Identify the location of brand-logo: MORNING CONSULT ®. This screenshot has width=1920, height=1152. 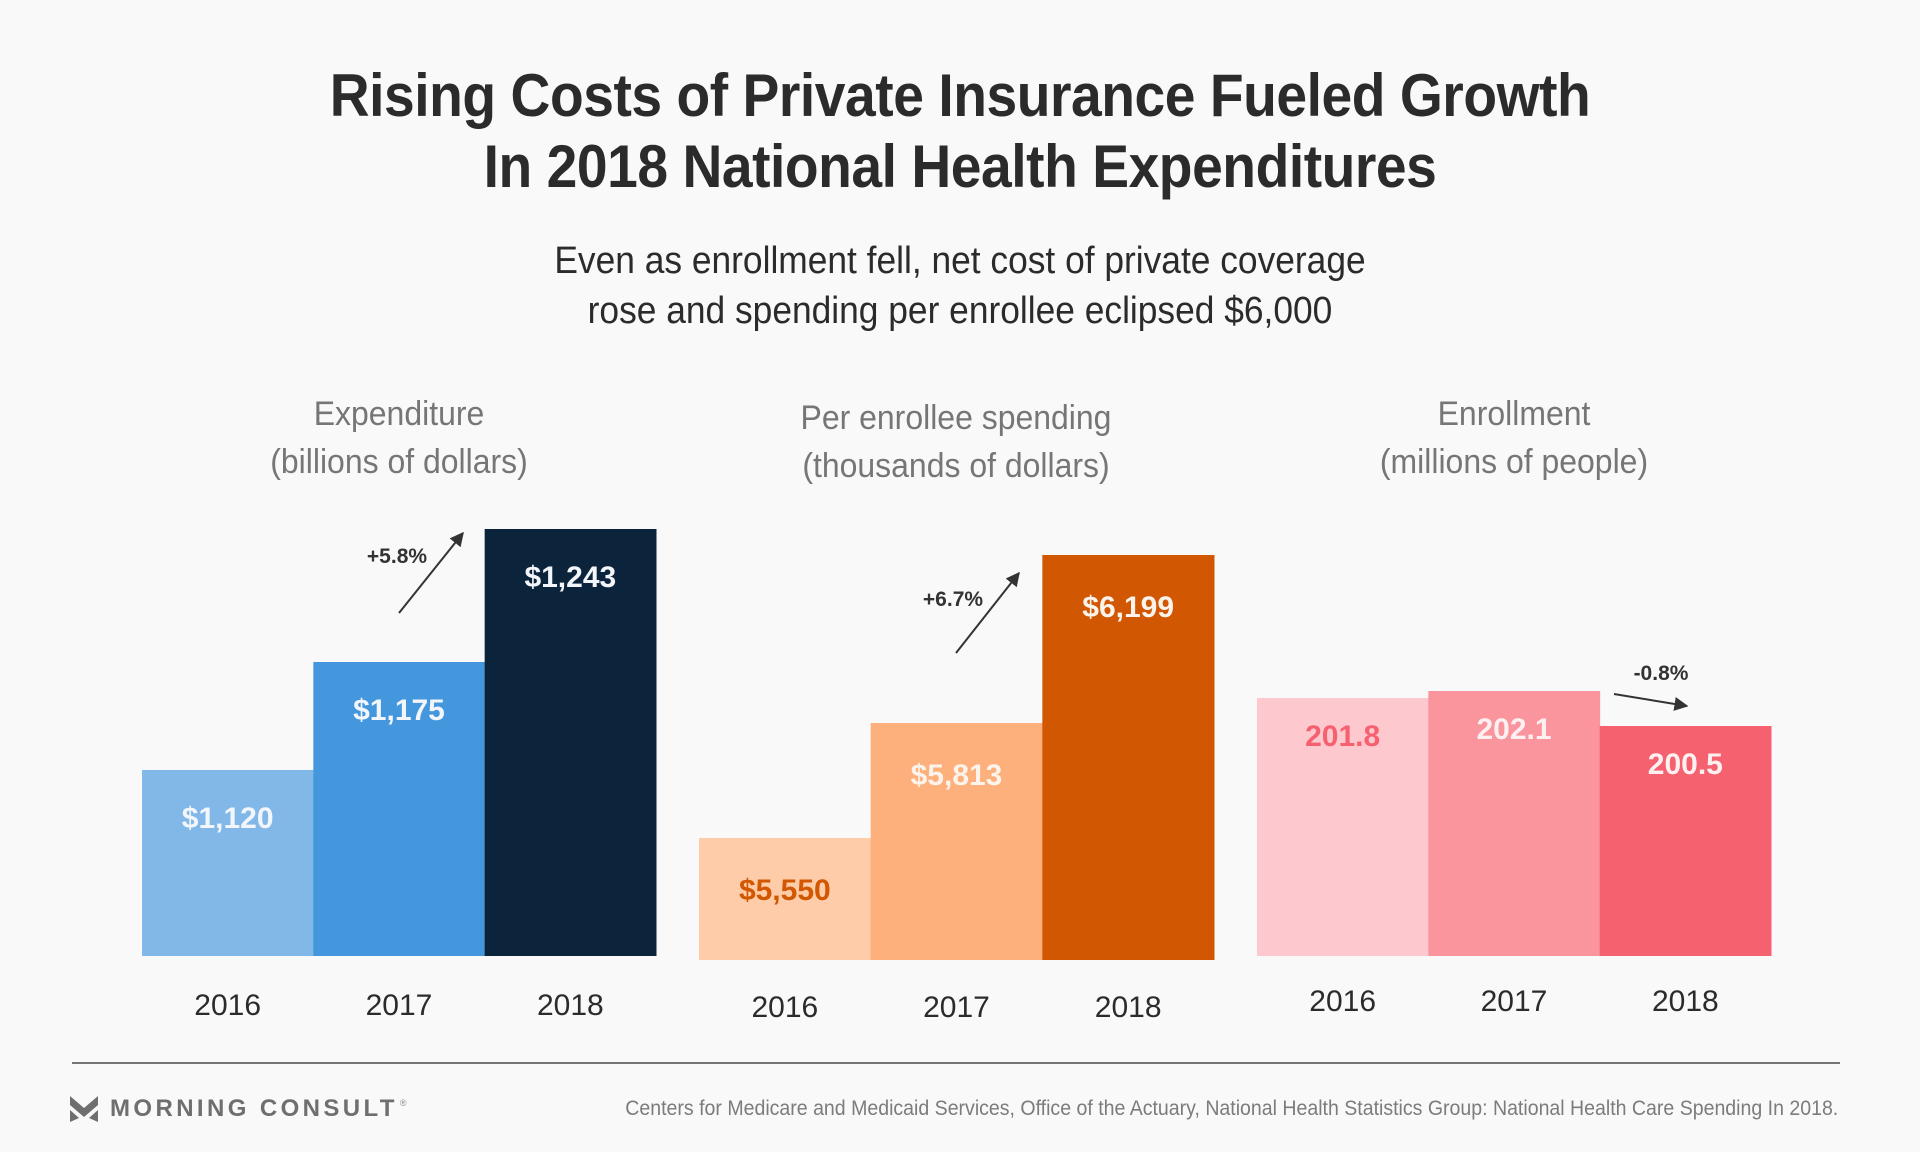
(238, 1109).